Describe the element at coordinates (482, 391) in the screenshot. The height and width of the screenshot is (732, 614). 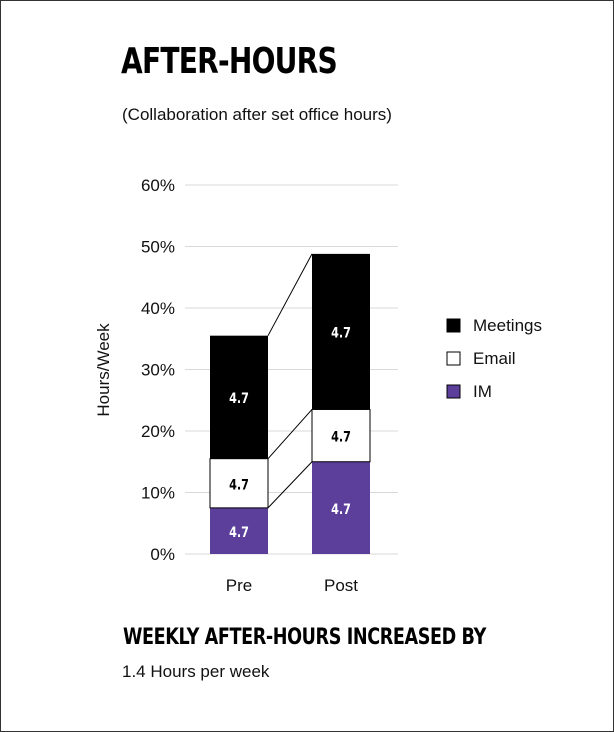
I see `legend-label-im: IM` at that location.